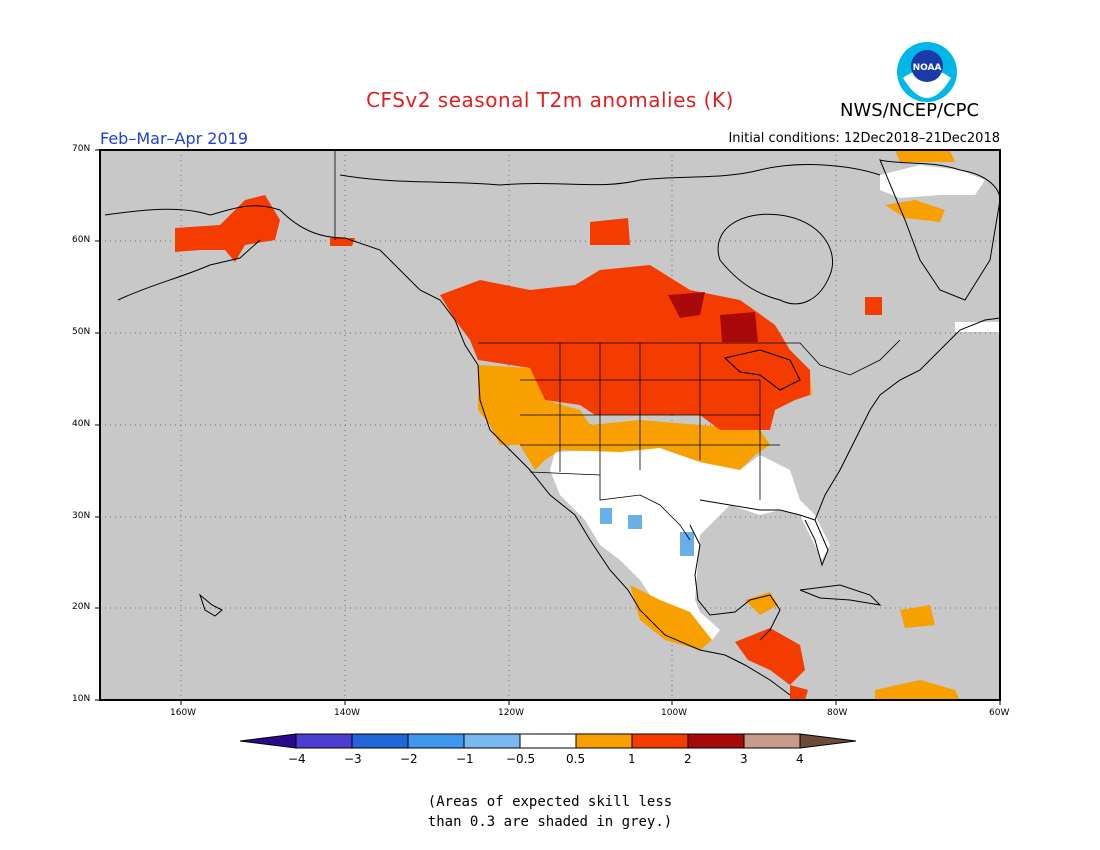 This screenshot has height=850, width=1100. I want to click on lat-label-20n: 20N, so click(81, 607).